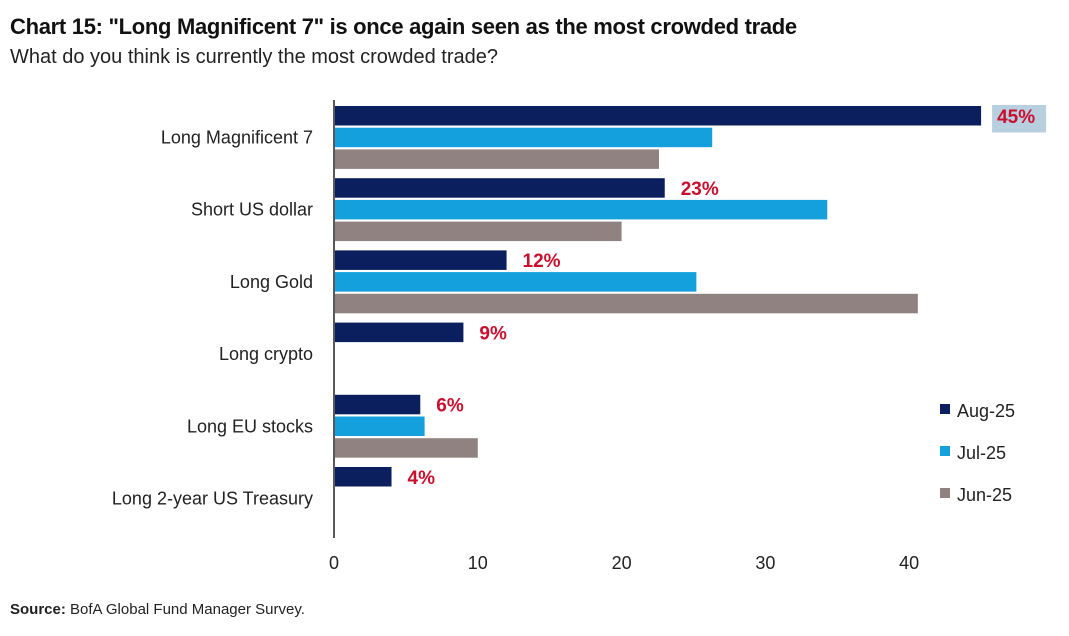 This screenshot has width=1069, height=636. I want to click on x-tick-label: 20, so click(622, 563).